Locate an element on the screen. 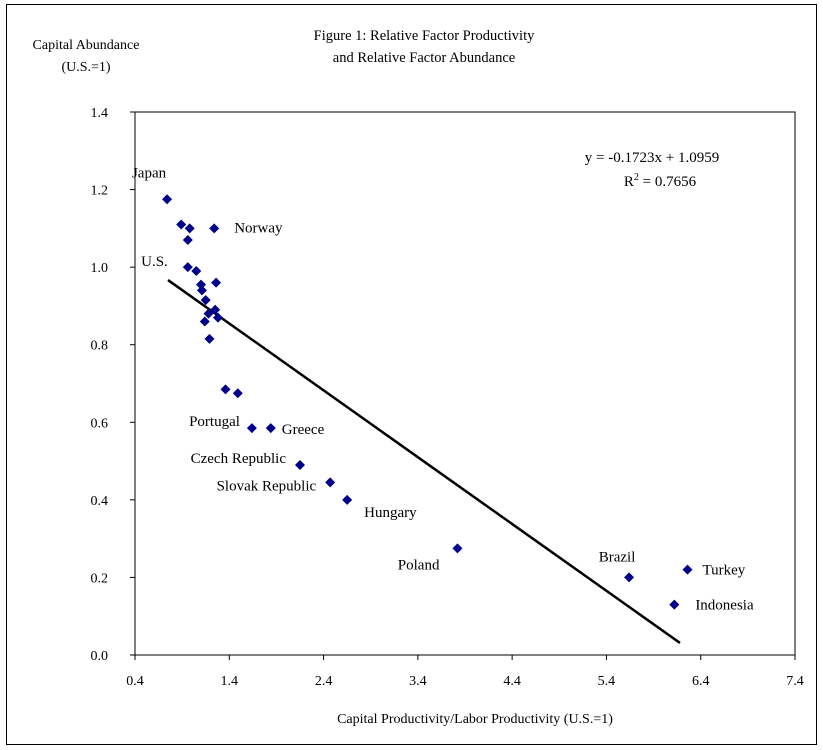 This screenshot has width=823, height=750. y-tick-label: 0.0 is located at coordinates (100, 656).